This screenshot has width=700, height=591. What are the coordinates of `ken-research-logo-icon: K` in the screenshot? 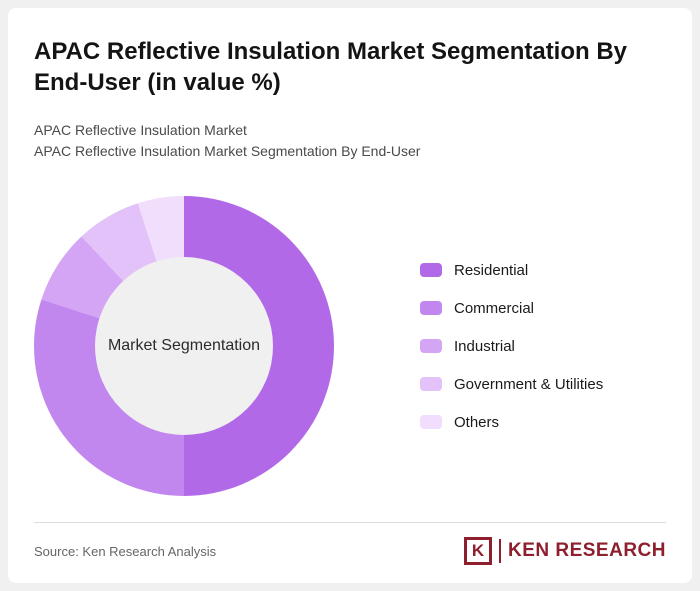 It's located at (477, 551).